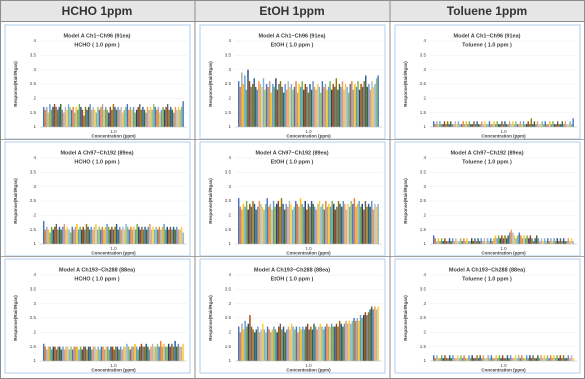 This screenshot has height=379, width=585. I want to click on x-axis-label: Concentration (ppm), so click(308, 370).